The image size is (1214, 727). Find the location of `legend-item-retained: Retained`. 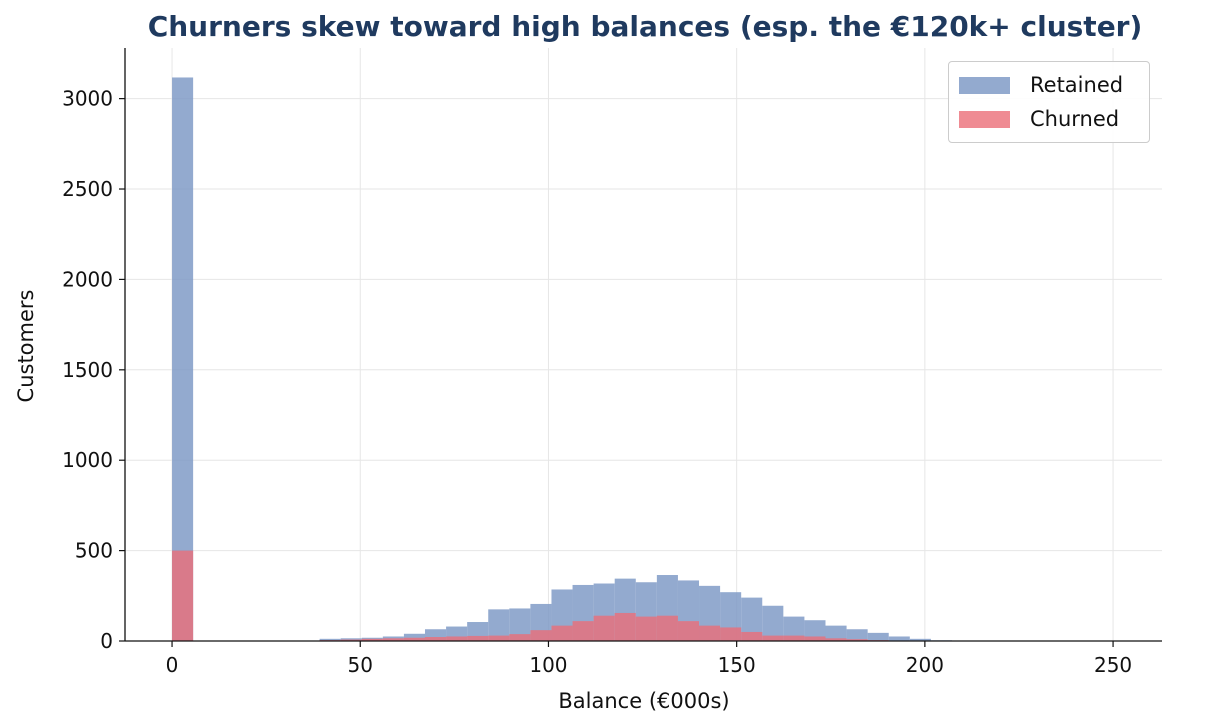

legend-item-retained: Retained is located at coordinates (1041, 85).